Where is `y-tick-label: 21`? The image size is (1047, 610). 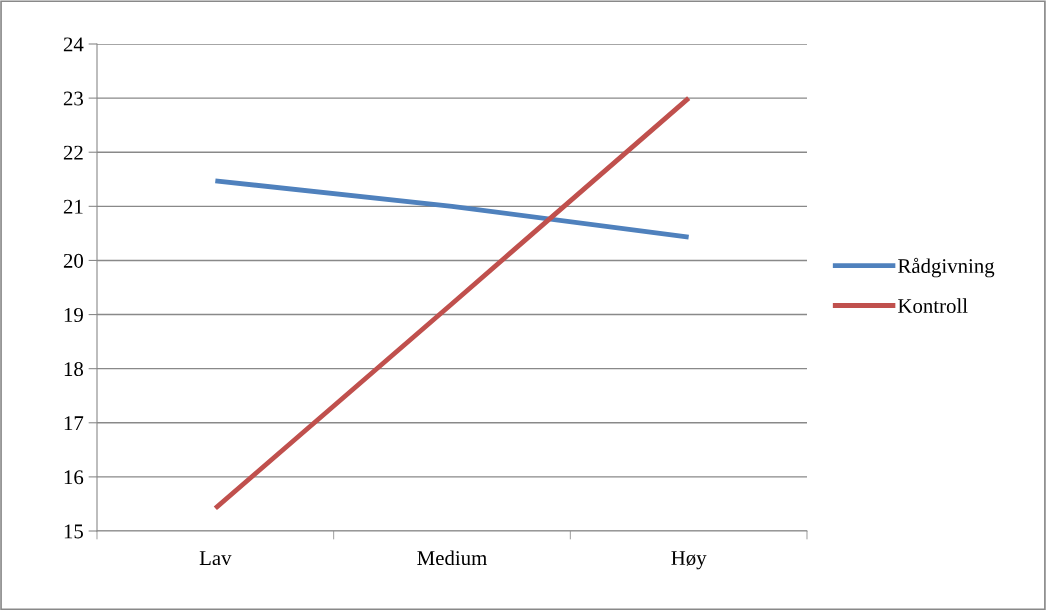 y-tick-label: 21 is located at coordinates (73, 206).